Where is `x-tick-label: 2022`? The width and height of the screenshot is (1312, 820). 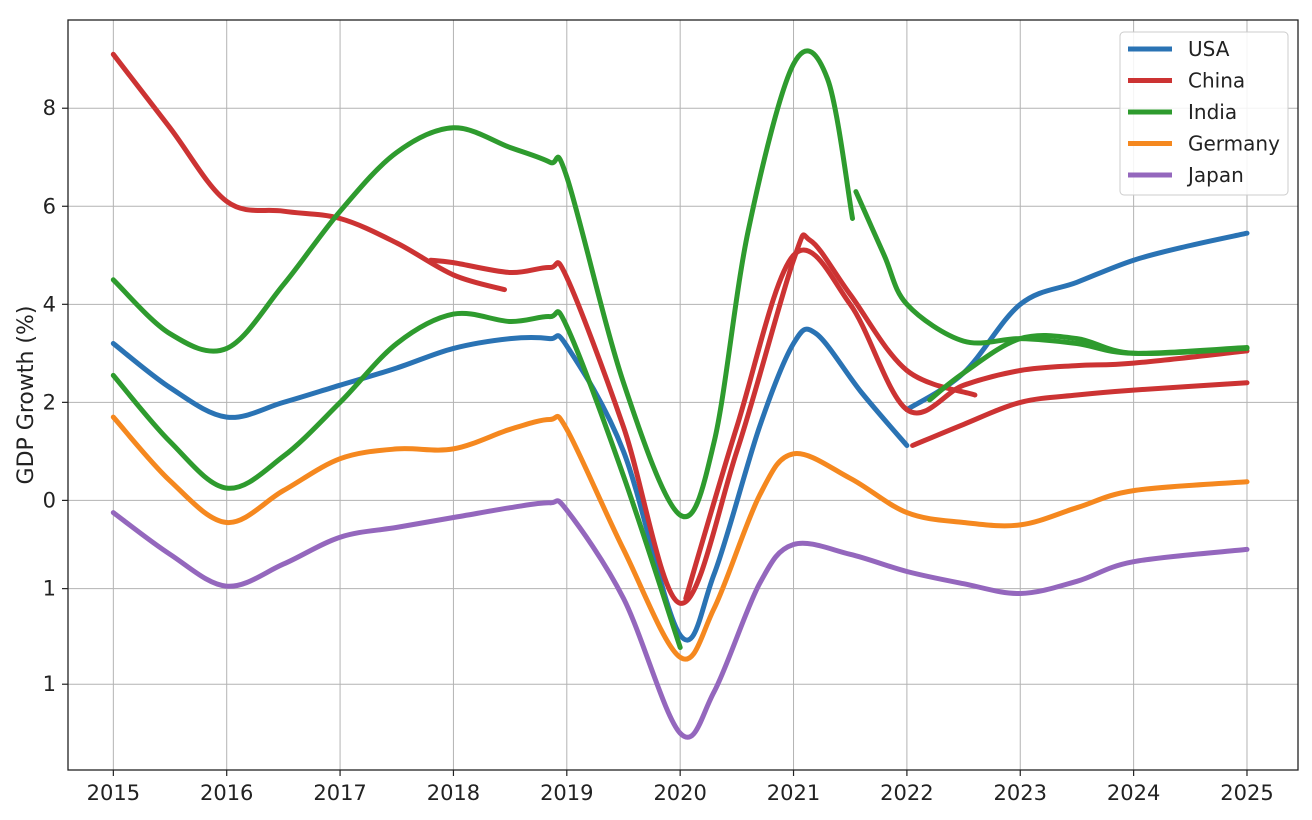 x-tick-label: 2022 is located at coordinates (906, 793).